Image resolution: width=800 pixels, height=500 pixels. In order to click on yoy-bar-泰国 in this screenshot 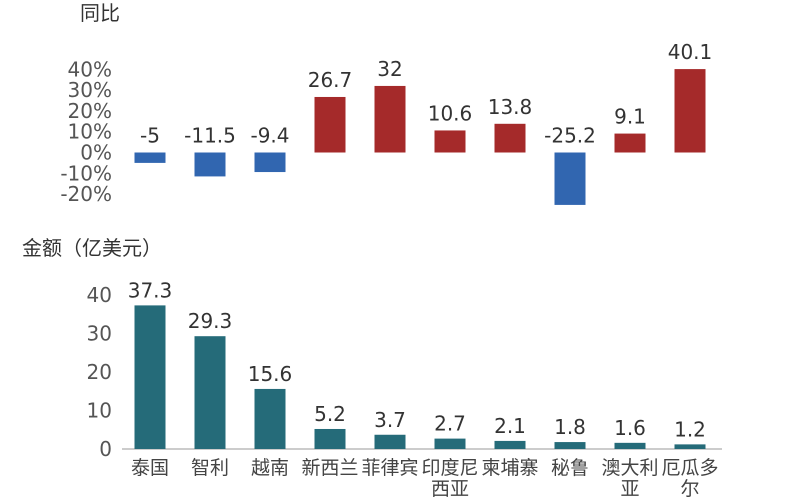, I will do `click(150, 157)`.